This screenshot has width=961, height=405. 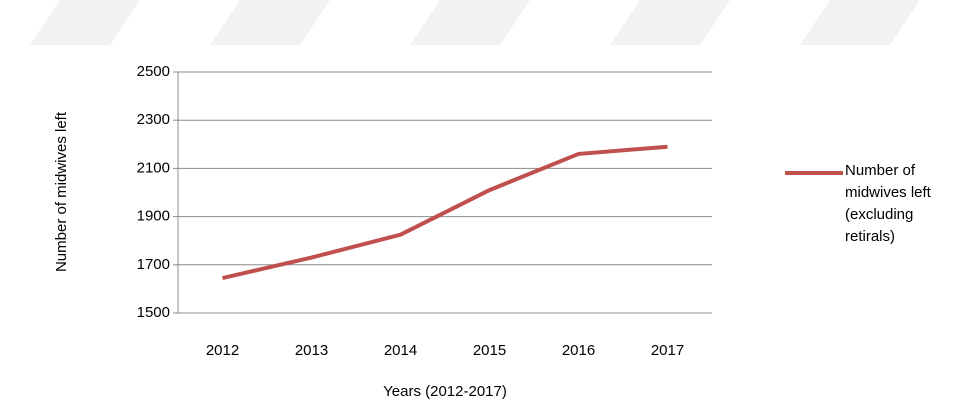 What do you see at coordinates (153, 312) in the screenshot?
I see `y-tick-label: 1500` at bounding box center [153, 312].